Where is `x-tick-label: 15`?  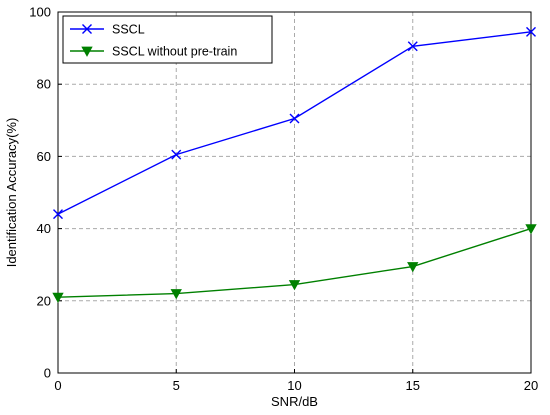
x-tick-label: 15 is located at coordinates (413, 385).